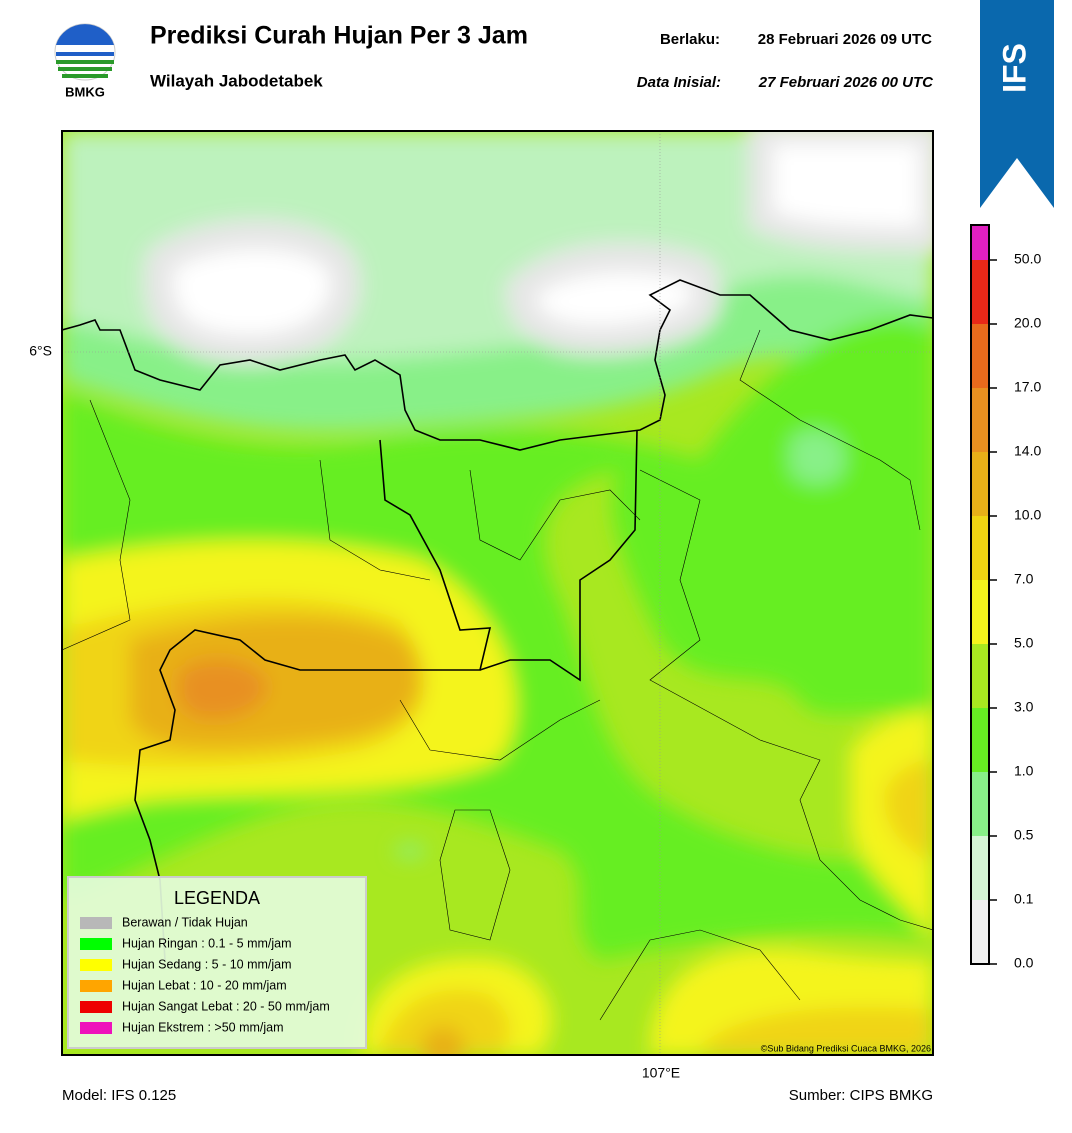  Describe the element at coordinates (1014, 68) in the screenshot. I see `badge-text: IFS` at that location.